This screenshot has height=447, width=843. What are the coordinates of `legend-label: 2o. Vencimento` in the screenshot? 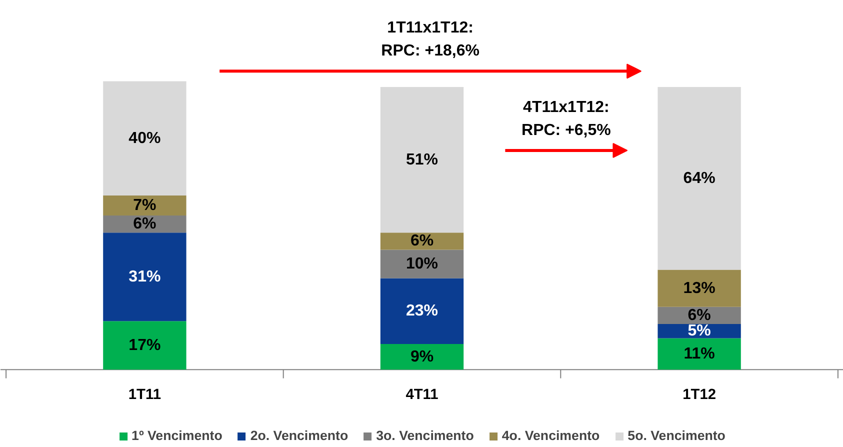 It's located at (299, 435).